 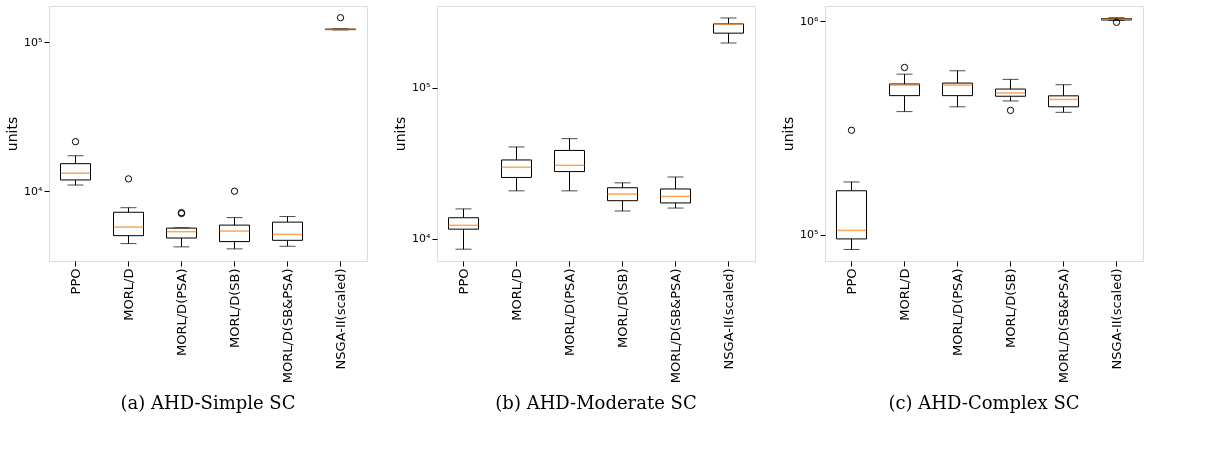 I want to click on text: (c) AHD-Complex SC, so click(x=984, y=402).